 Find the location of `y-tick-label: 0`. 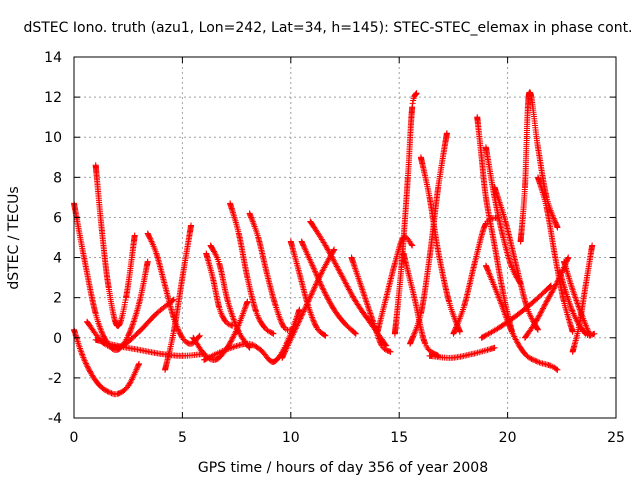

y-tick-label: 0 is located at coordinates (57, 339).